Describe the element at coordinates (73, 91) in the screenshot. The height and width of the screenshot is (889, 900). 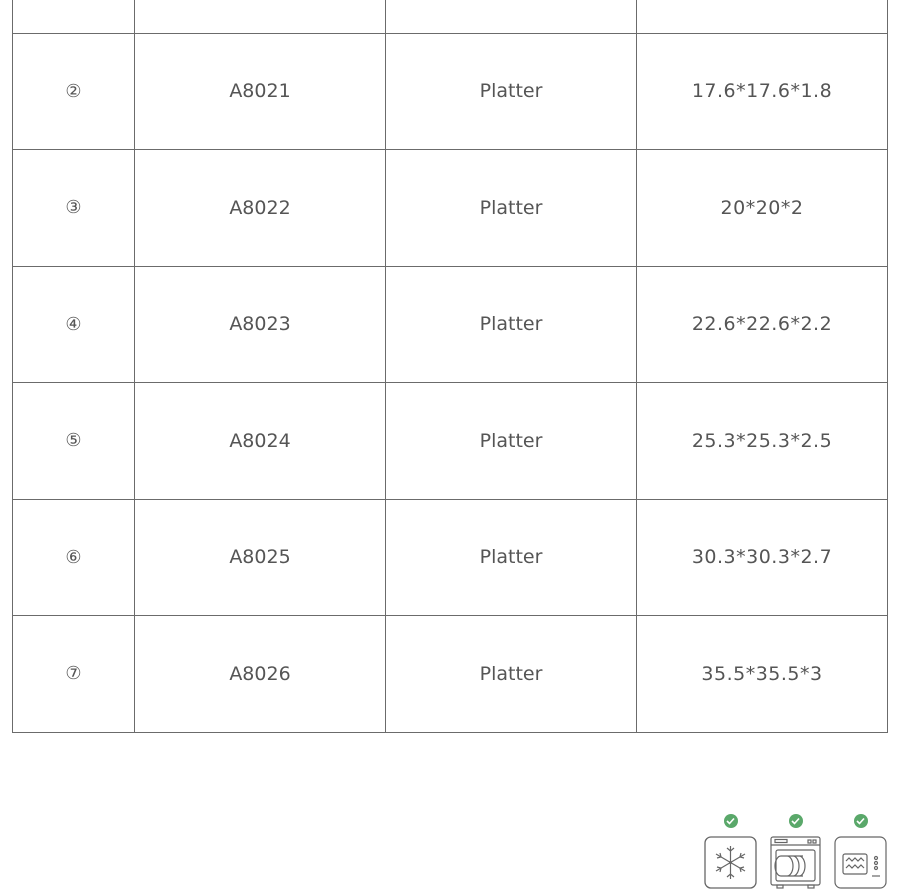
I see `cell-index: ②` at that location.